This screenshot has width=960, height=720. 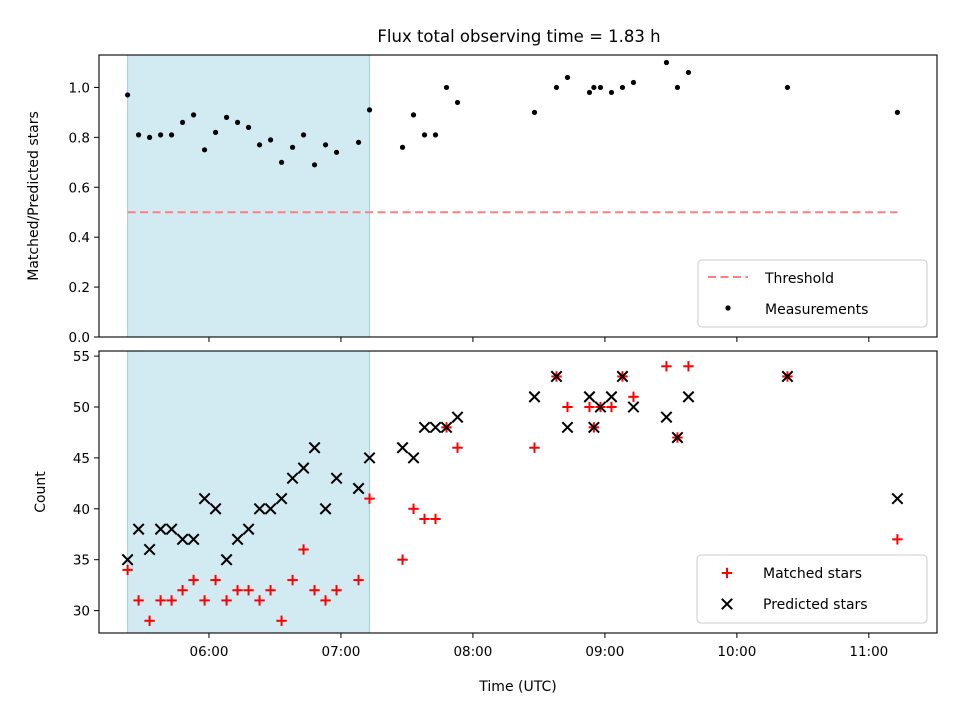 What do you see at coordinates (812, 293) in the screenshot?
I see `legend-box` at bounding box center [812, 293].